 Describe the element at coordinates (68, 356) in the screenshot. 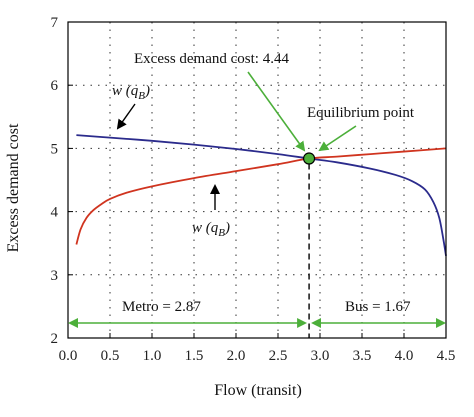

I see `x-tick-label-0: 0.0` at that location.